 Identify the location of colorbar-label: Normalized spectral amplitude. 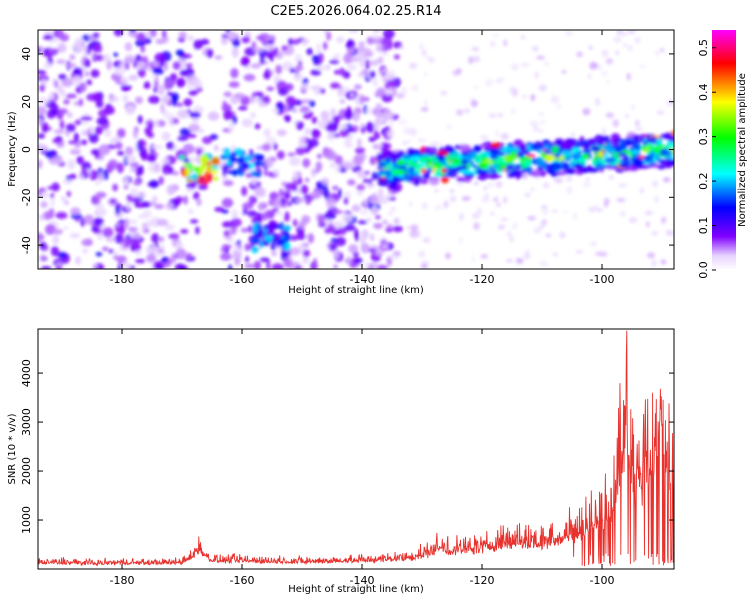
(742, 150).